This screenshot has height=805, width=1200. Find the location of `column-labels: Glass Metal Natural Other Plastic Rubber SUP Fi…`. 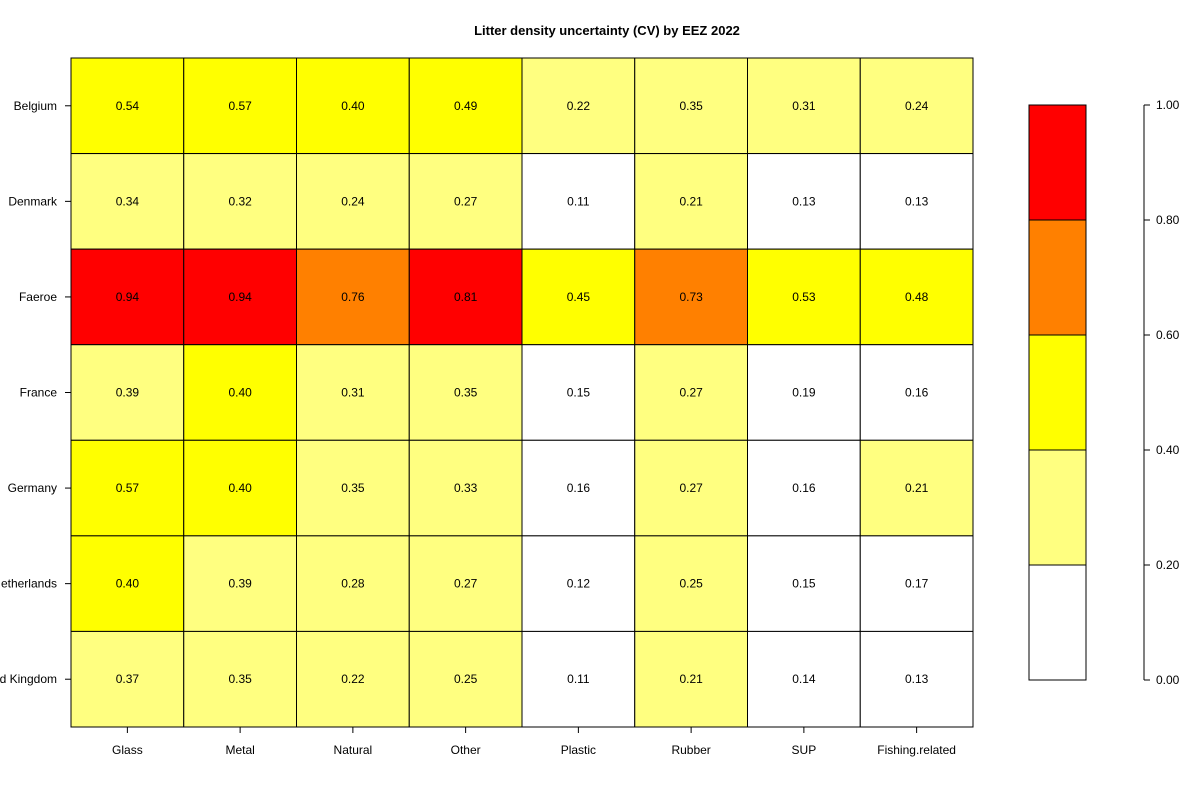

column-labels: Glass Metal Natural Other Plastic Rubber SUP Fi… is located at coordinates (534, 742).